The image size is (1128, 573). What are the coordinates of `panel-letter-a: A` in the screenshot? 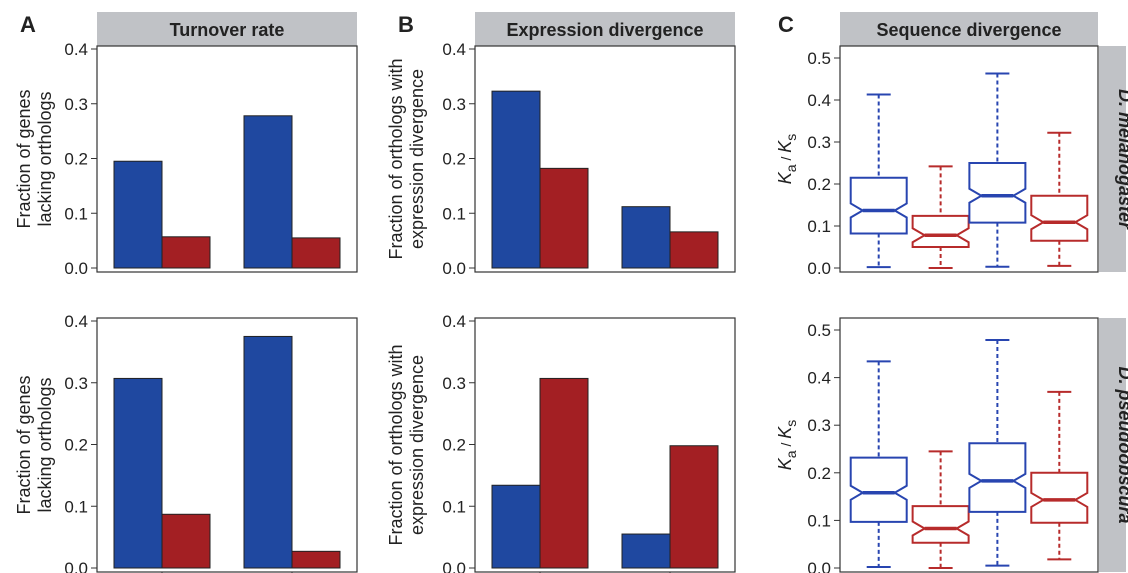 It's located at (28, 24).